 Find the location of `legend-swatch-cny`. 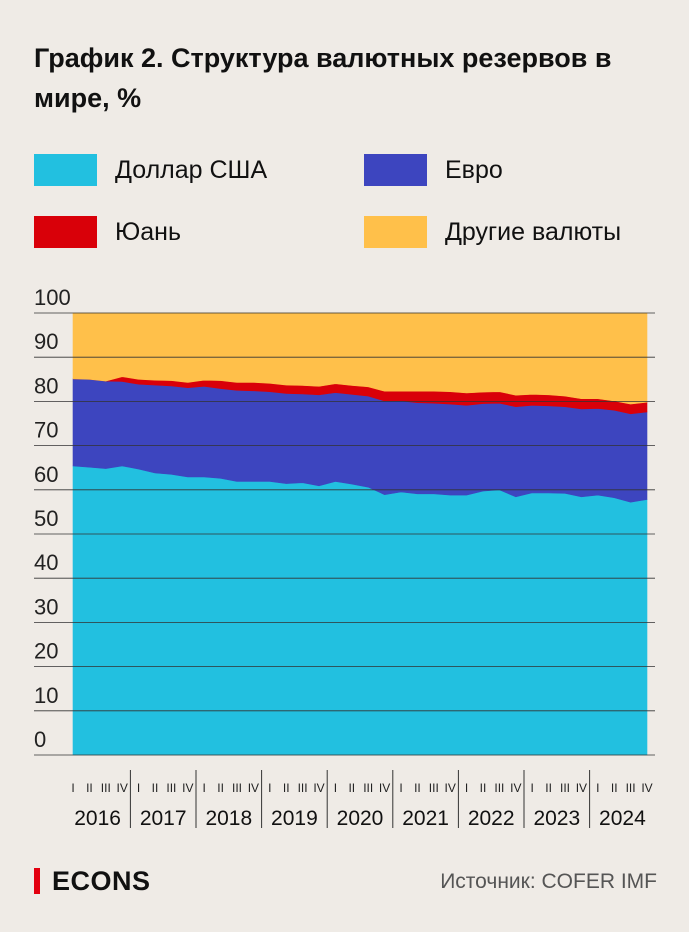

legend-swatch-cny is located at coordinates (65, 232).